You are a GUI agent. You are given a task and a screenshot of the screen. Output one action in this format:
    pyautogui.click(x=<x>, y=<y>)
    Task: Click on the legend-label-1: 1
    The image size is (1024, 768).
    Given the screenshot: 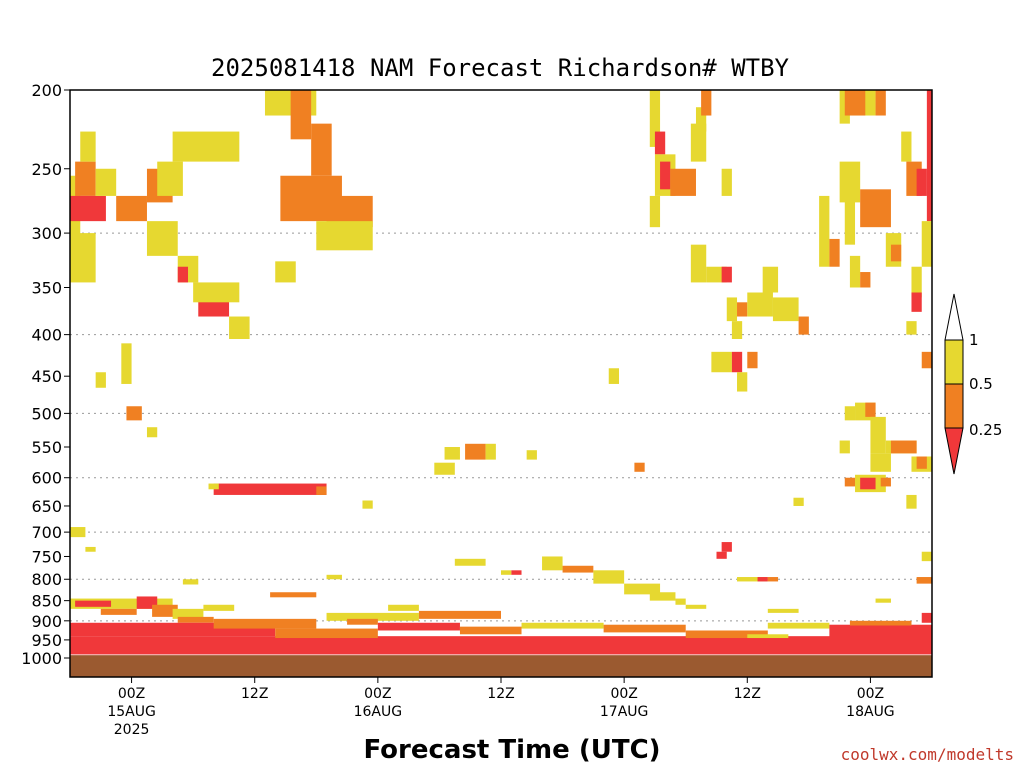 What is the action you would take?
    pyautogui.click(x=974, y=340)
    